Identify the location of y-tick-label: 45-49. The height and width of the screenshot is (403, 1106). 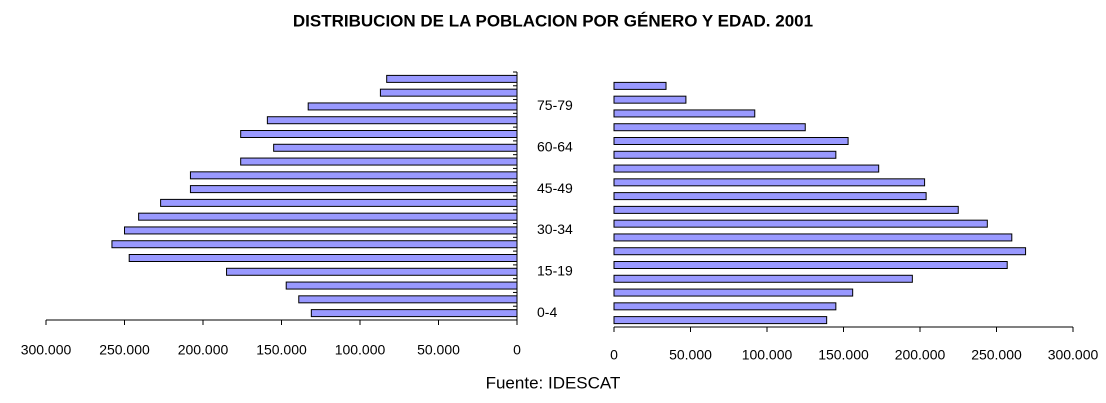
(555, 188).